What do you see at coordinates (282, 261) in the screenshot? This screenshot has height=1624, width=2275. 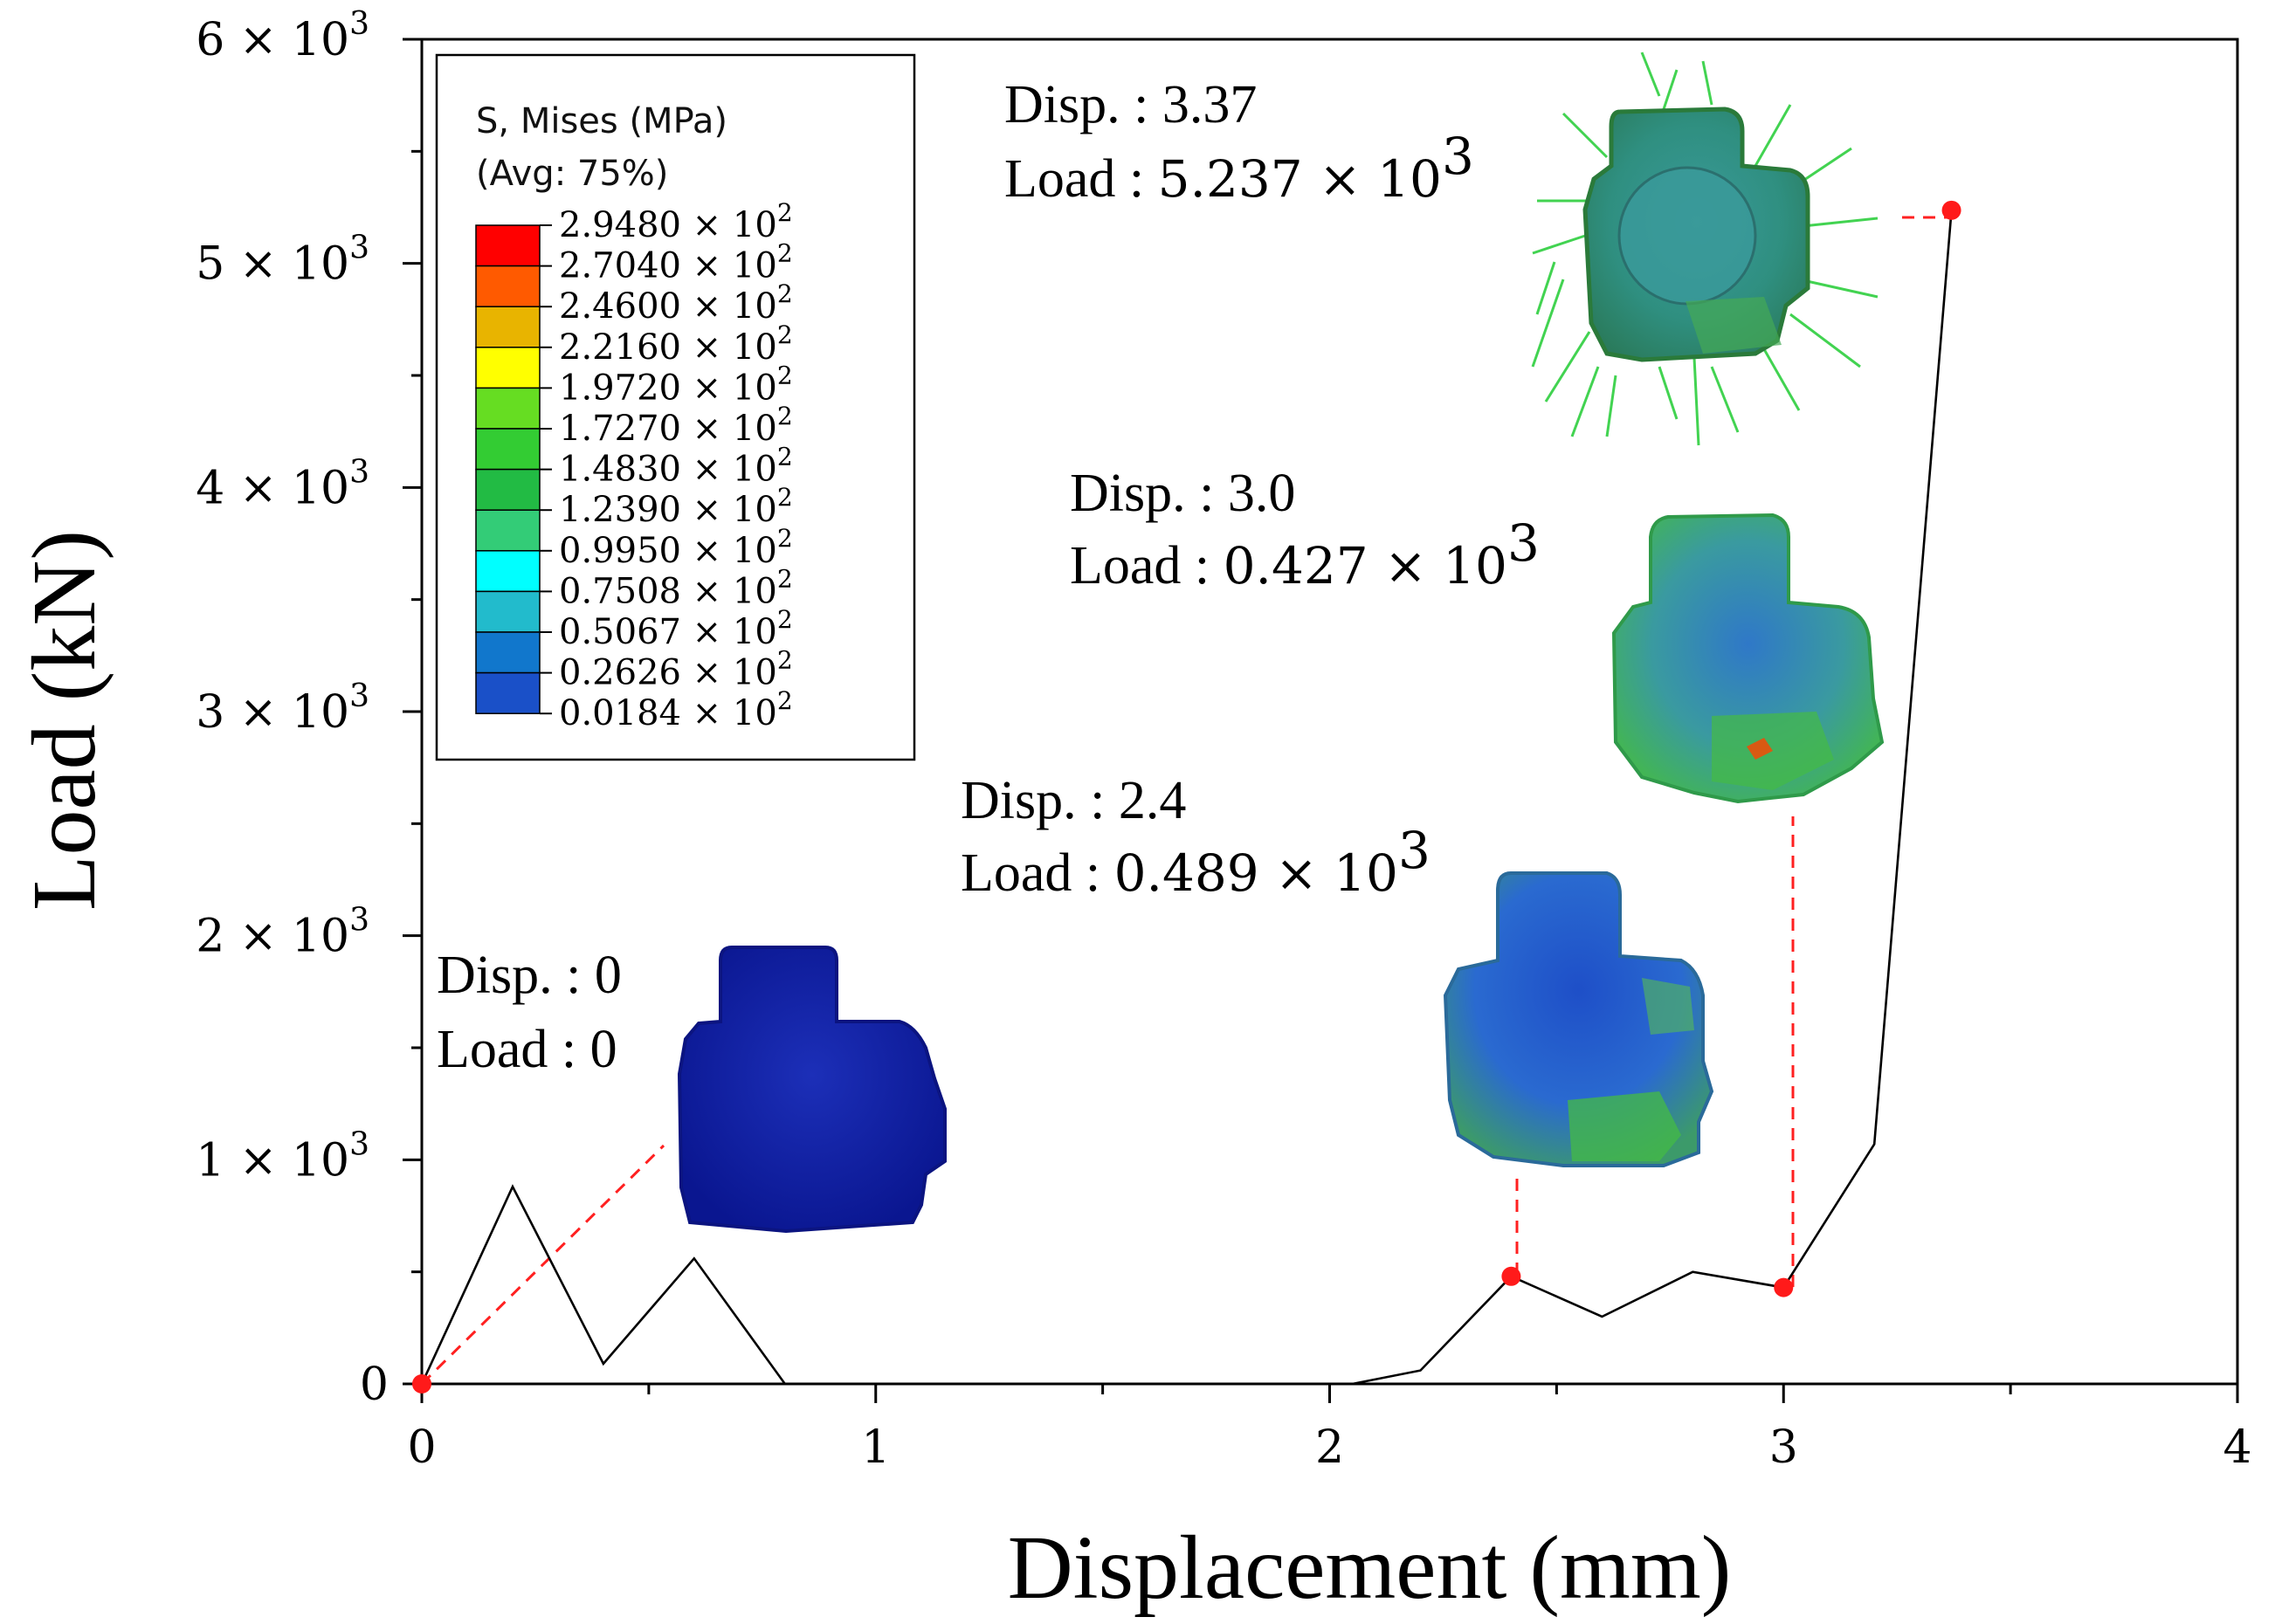 I see `y-tick-label: 5 × 10³` at bounding box center [282, 261].